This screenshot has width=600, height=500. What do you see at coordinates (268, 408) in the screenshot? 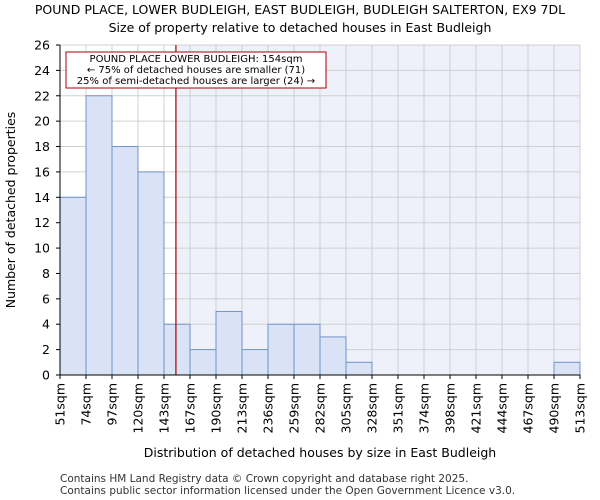
I see `x-tick-label: 236sqm` at bounding box center [268, 408].